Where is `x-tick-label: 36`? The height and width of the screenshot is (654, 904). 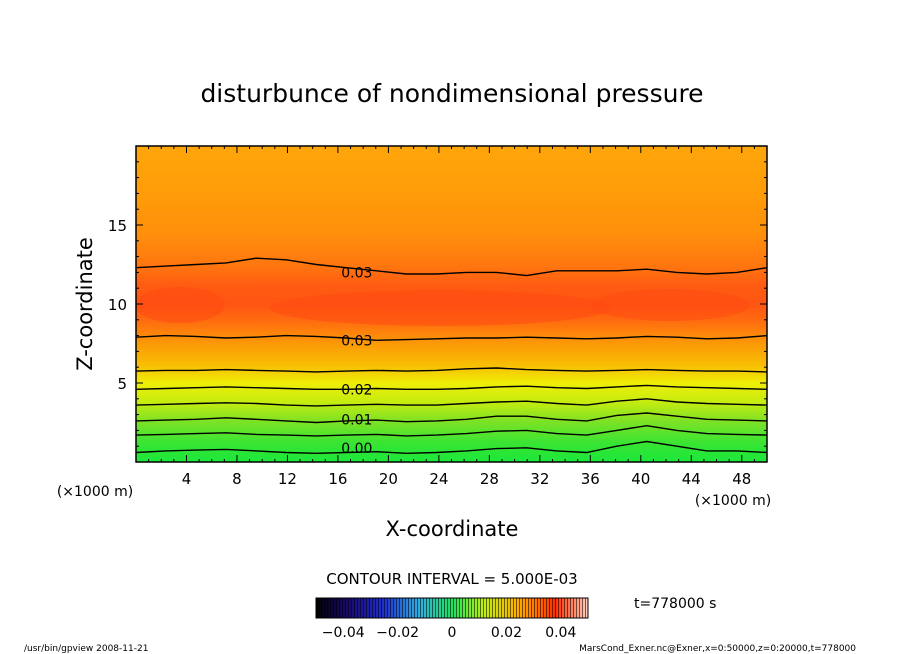
x-tick-label: 36 is located at coordinates (590, 479).